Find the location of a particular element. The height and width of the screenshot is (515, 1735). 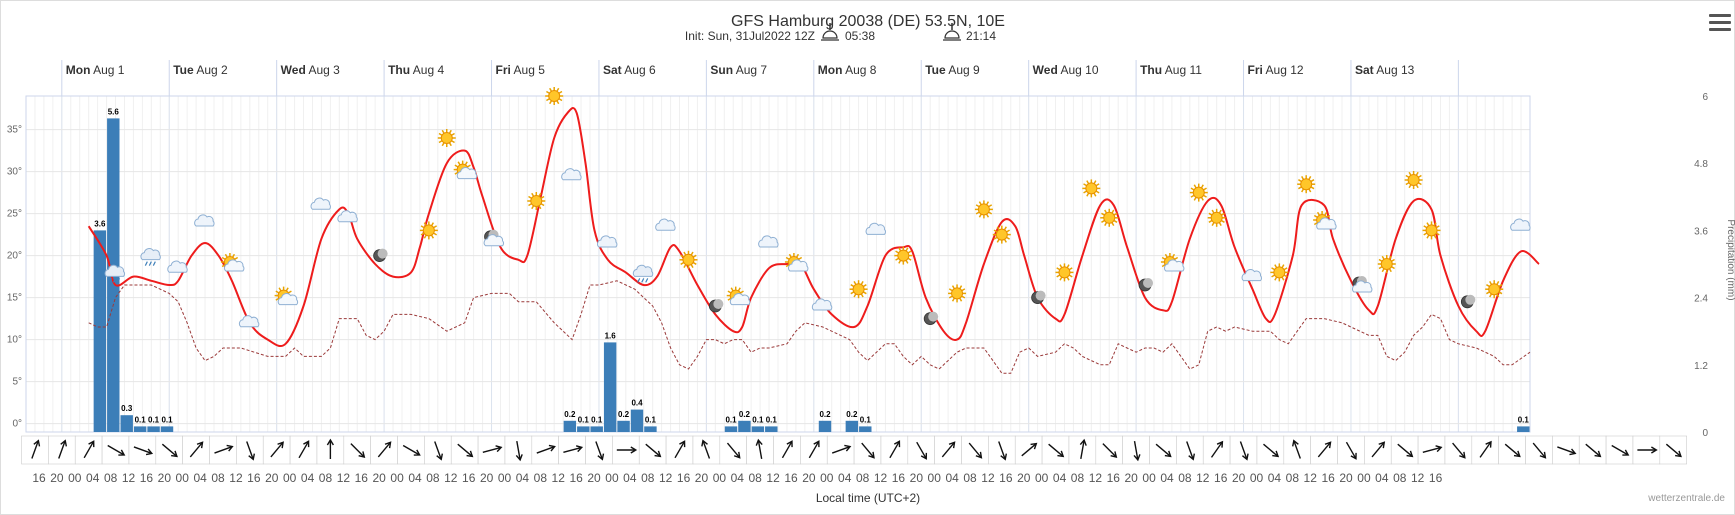

day-label: Fri Aug 5 is located at coordinates (521, 70).